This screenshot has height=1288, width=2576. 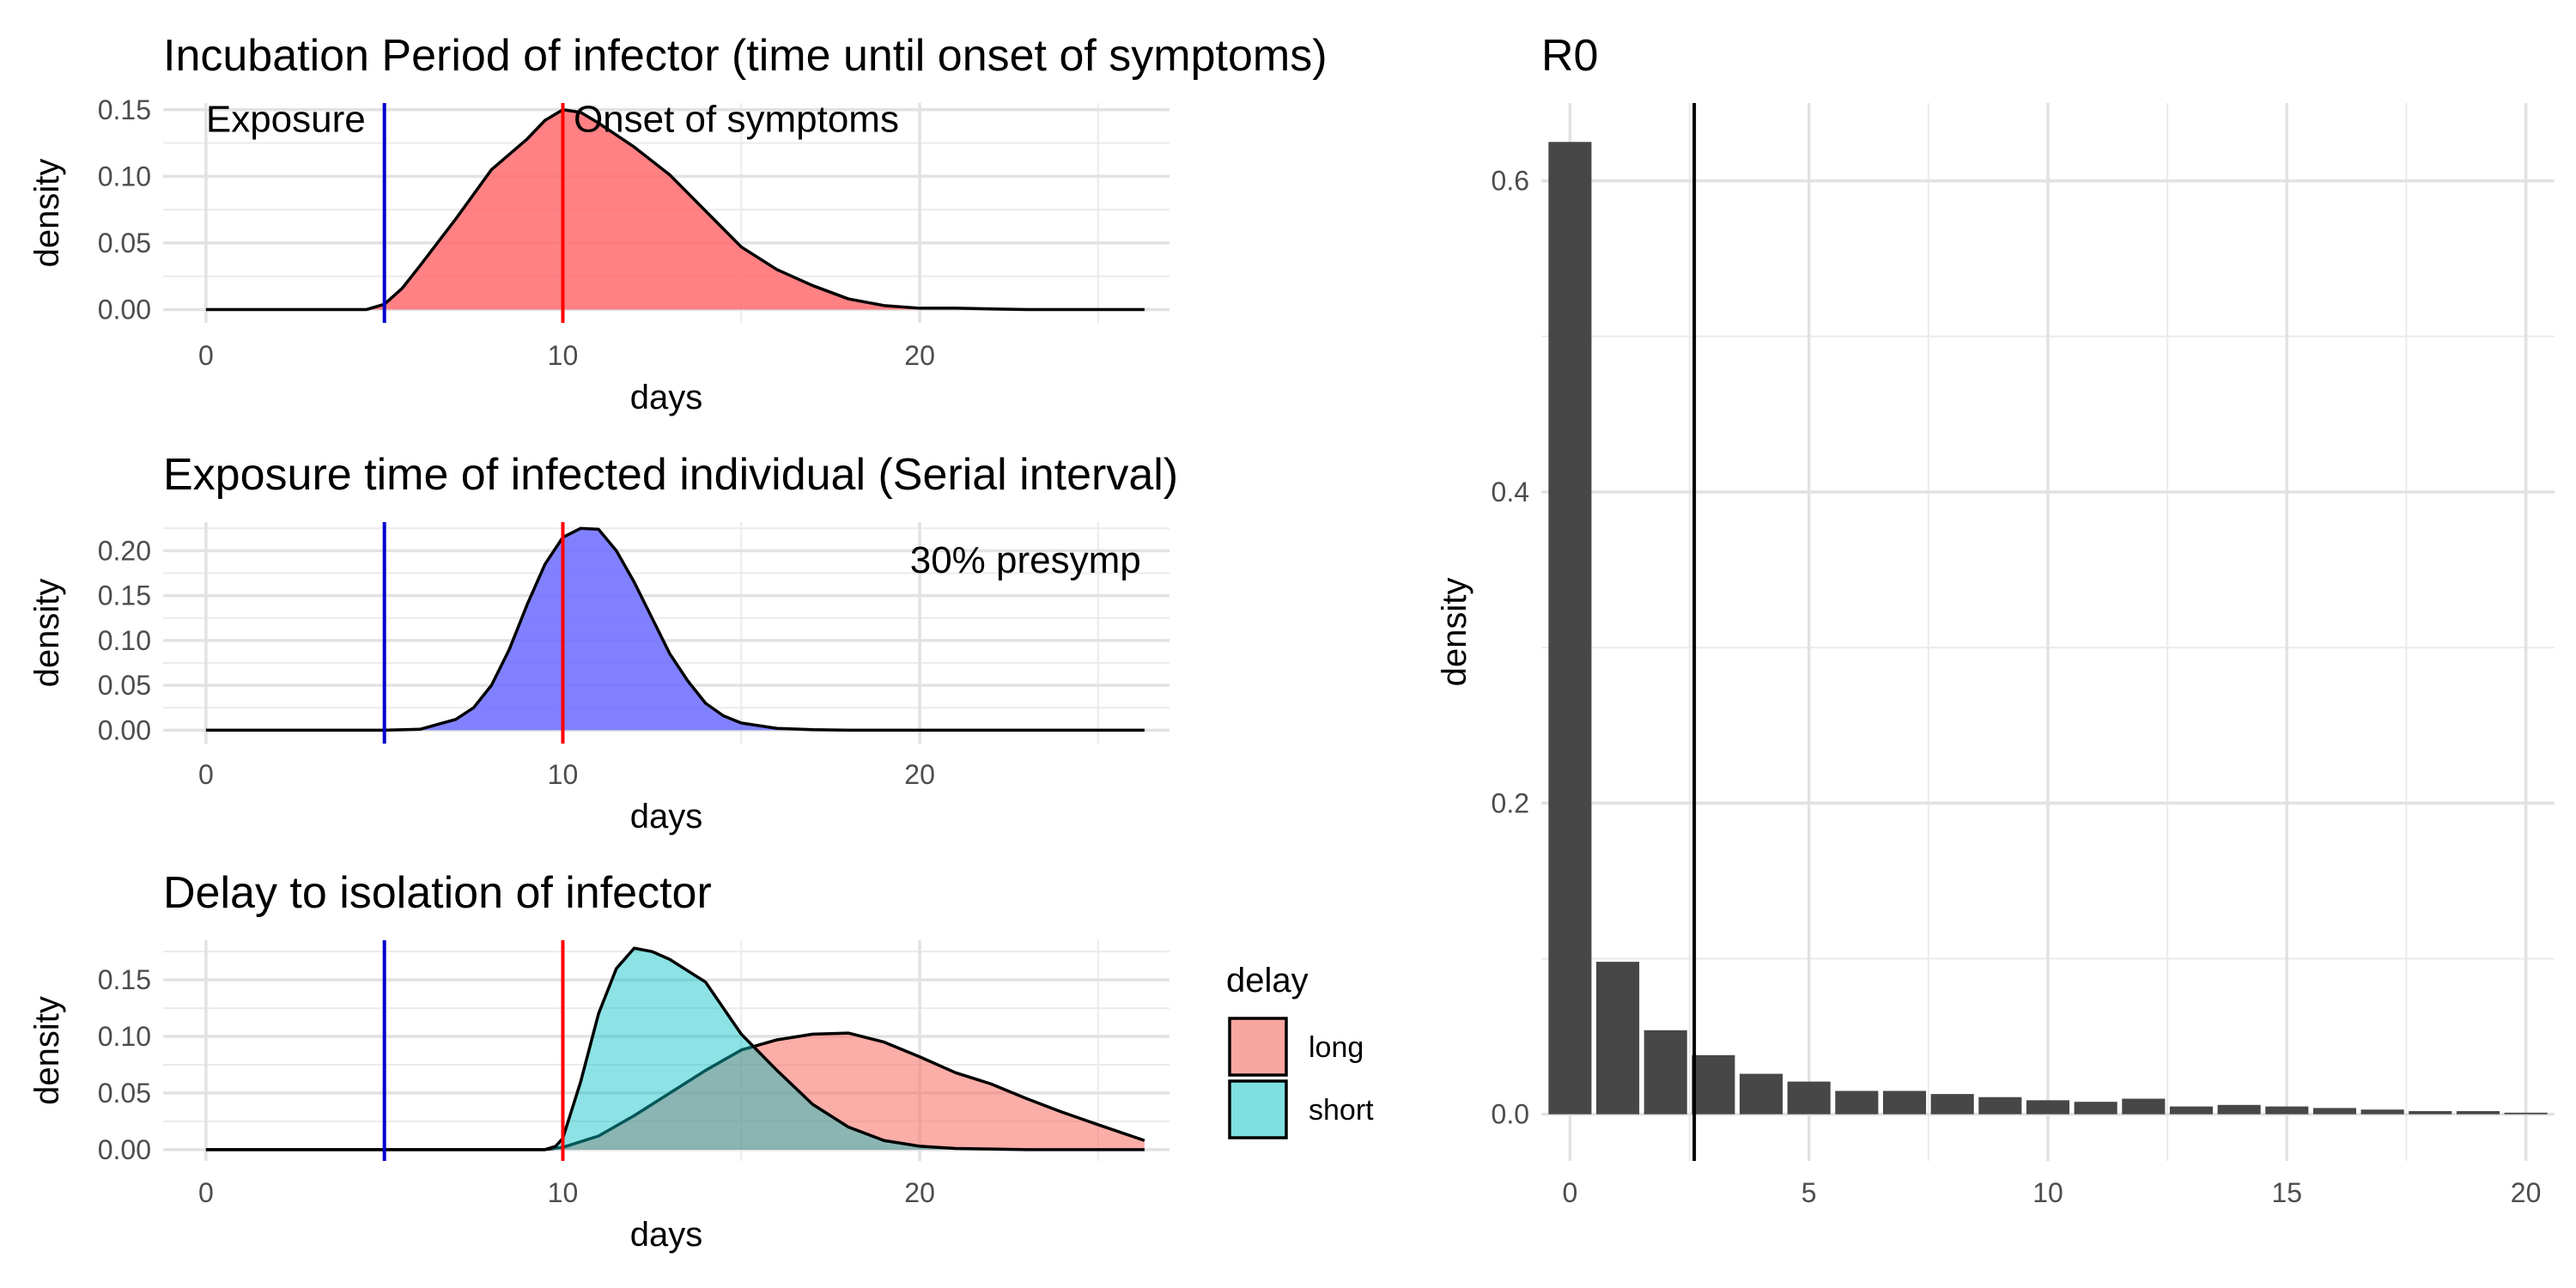 I want to click on annotation-text: Exposure, so click(x=286, y=120).